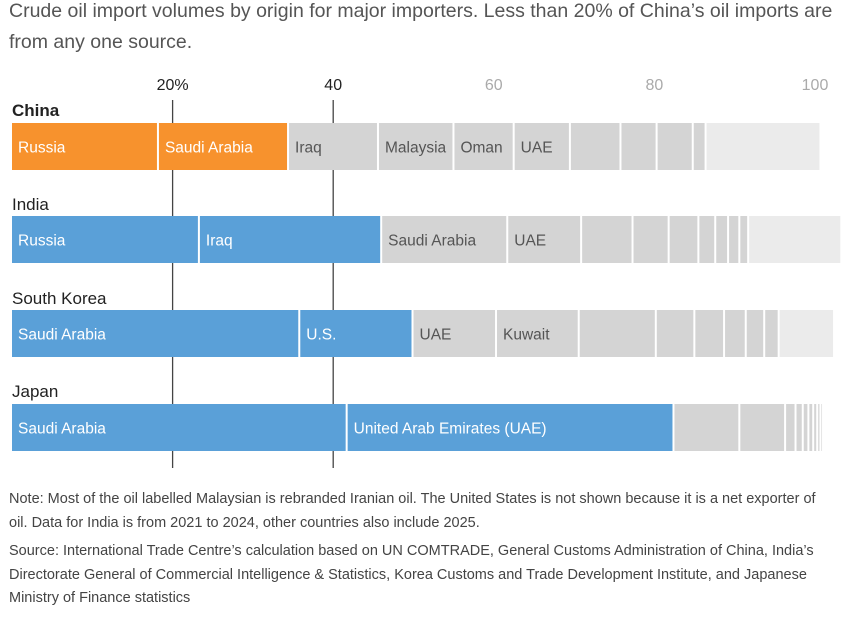 This screenshot has height=641, width=849. I want to click on row-label-south-korea: South Korea, so click(59, 298).